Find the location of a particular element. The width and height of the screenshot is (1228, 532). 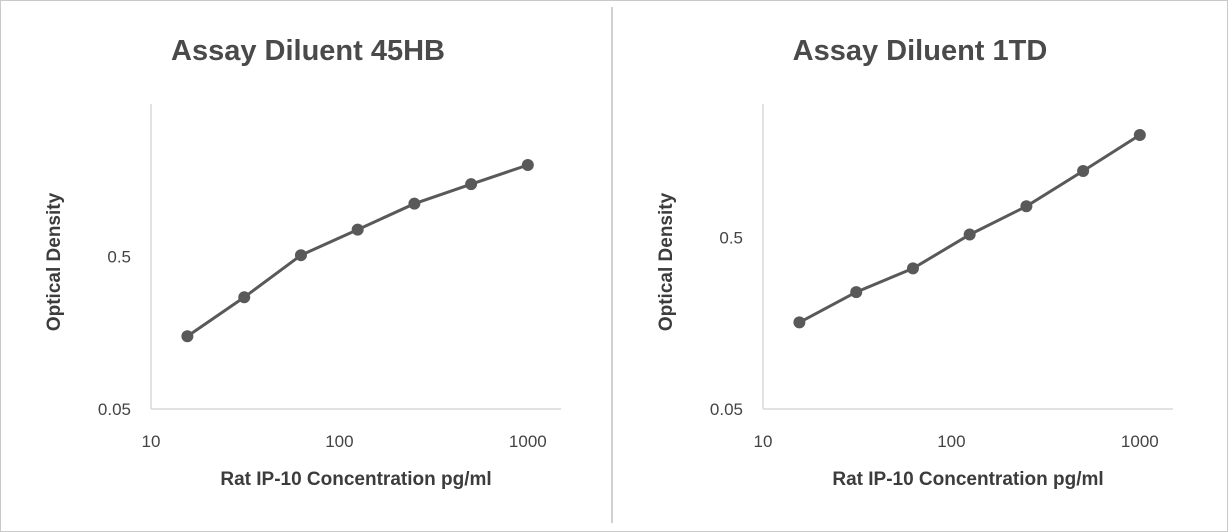

chart-title: Assay Diluent 45HB is located at coordinates (308, 51).